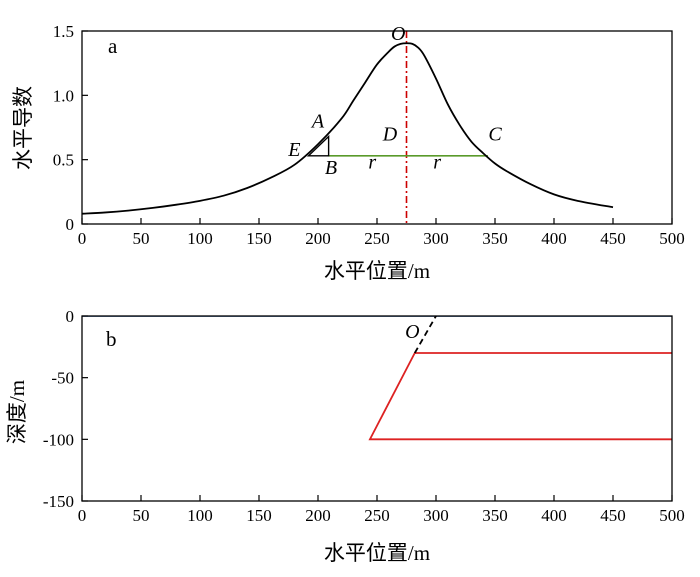 This screenshot has width=700, height=577. I want to click on chart-b-x-tick-label: 350, so click(495, 515).